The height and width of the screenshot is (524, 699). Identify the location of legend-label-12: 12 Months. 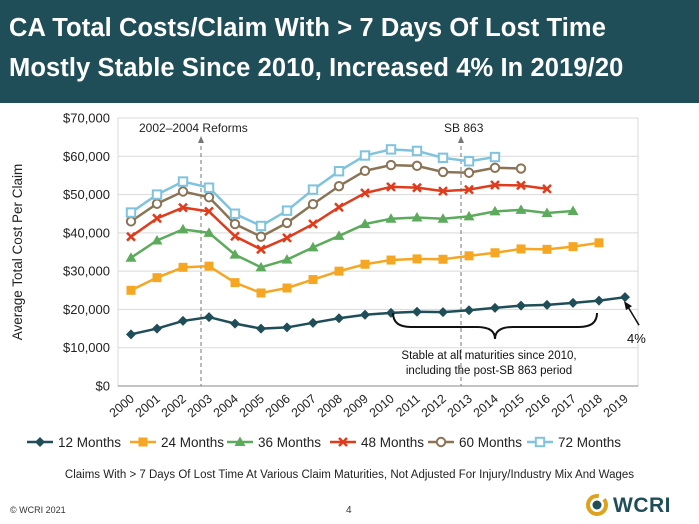
(89, 442).